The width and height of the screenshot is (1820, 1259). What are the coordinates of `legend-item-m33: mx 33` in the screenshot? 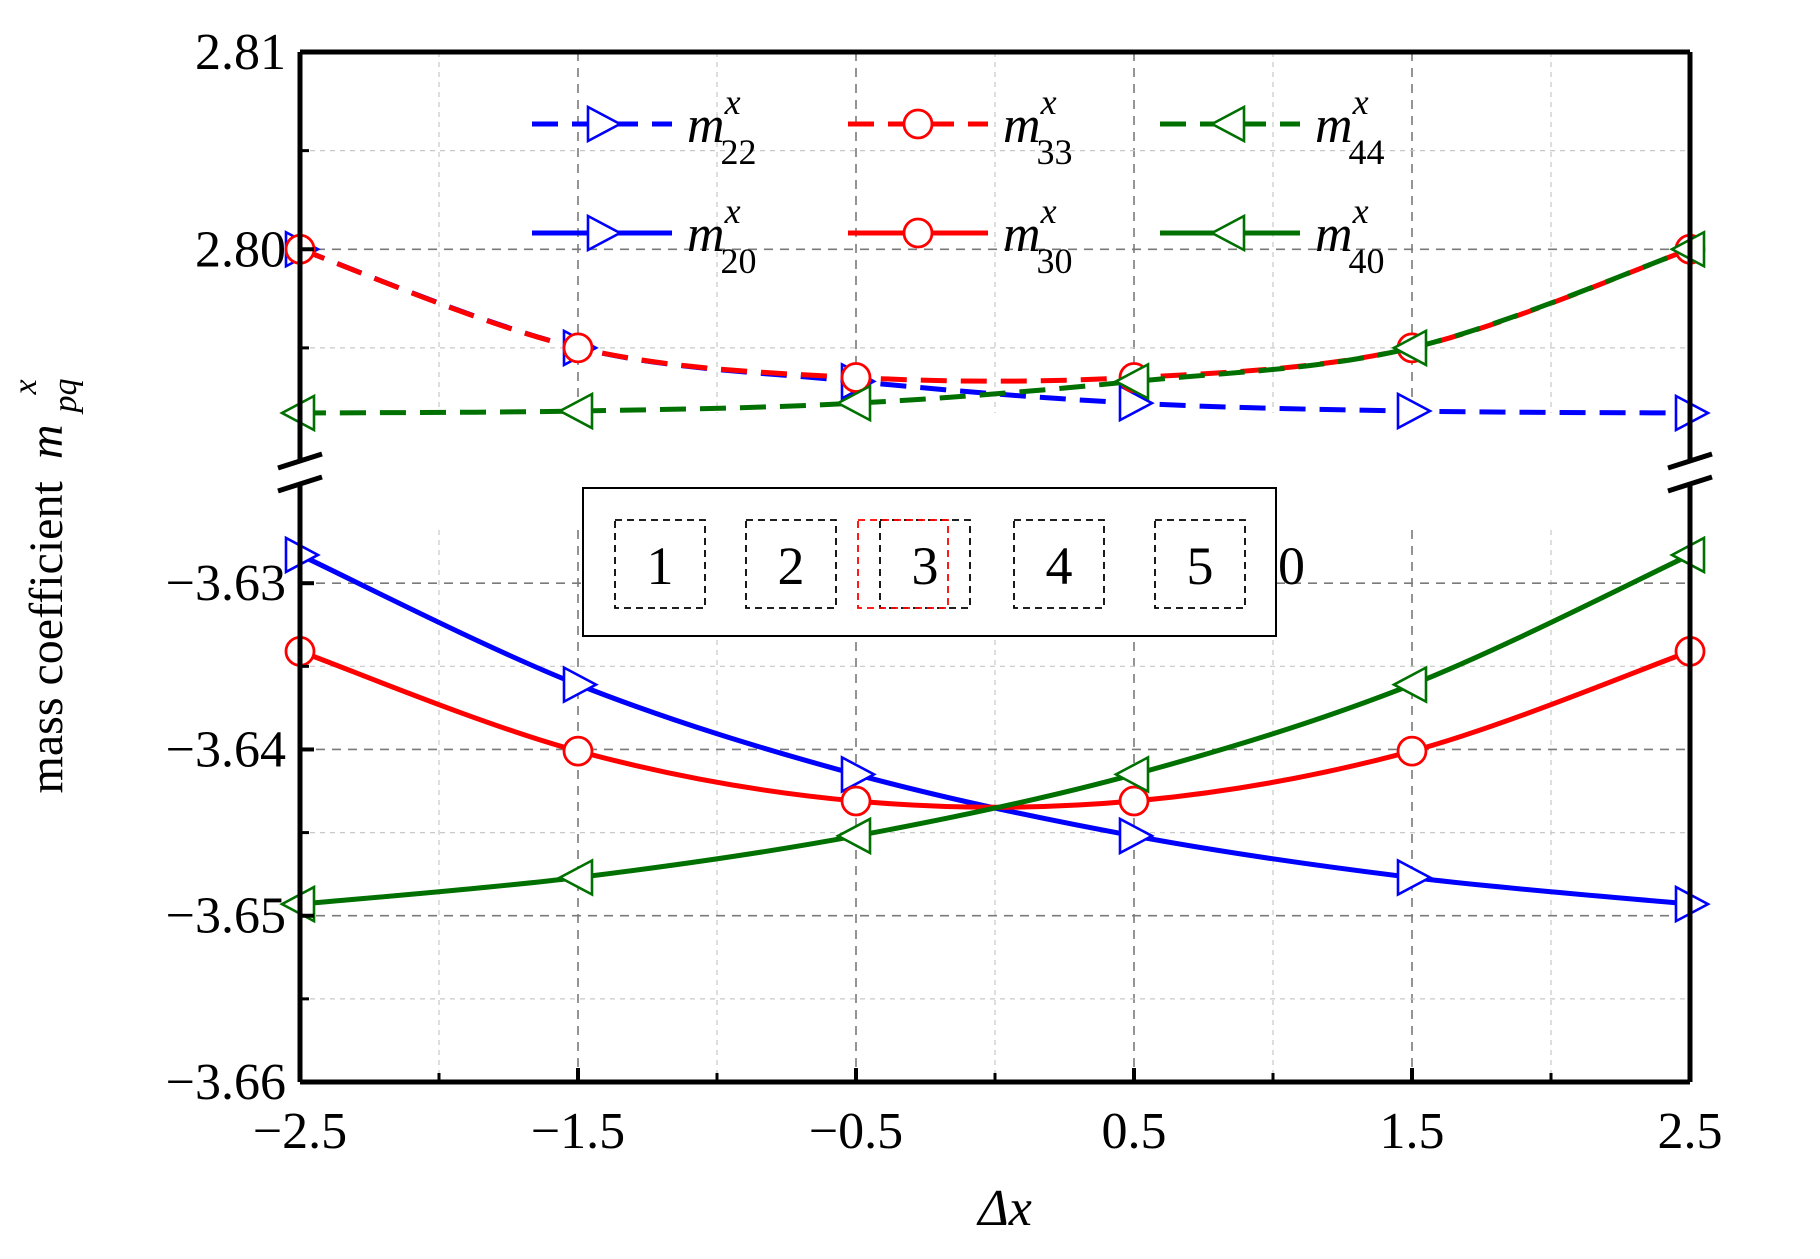 It's located at (960, 127).